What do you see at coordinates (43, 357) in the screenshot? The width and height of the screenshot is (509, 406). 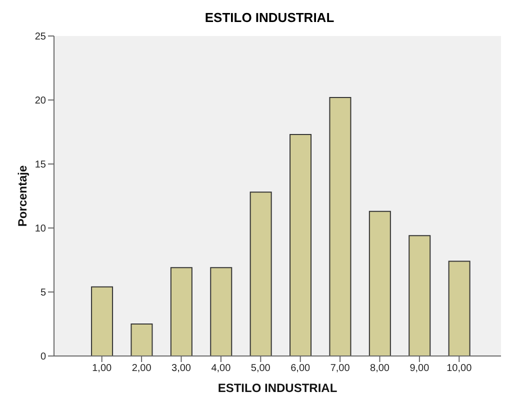 I see `y-tick-label: 0` at bounding box center [43, 357].